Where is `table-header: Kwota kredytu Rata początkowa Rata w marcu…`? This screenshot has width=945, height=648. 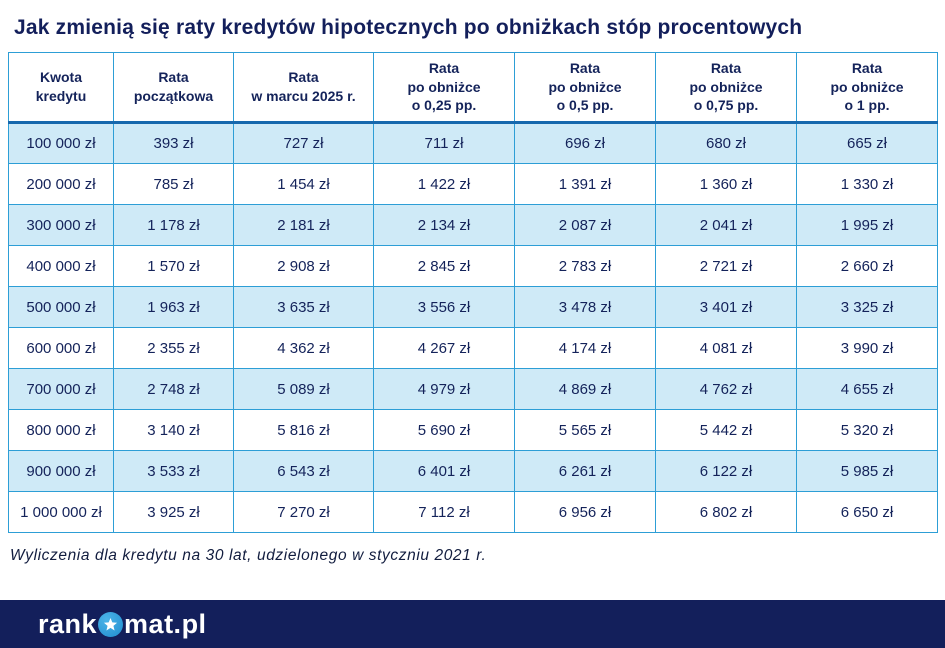
table-header: Kwota kredytu Rata początkowa Rata w marcu… is located at coordinates (473, 88).